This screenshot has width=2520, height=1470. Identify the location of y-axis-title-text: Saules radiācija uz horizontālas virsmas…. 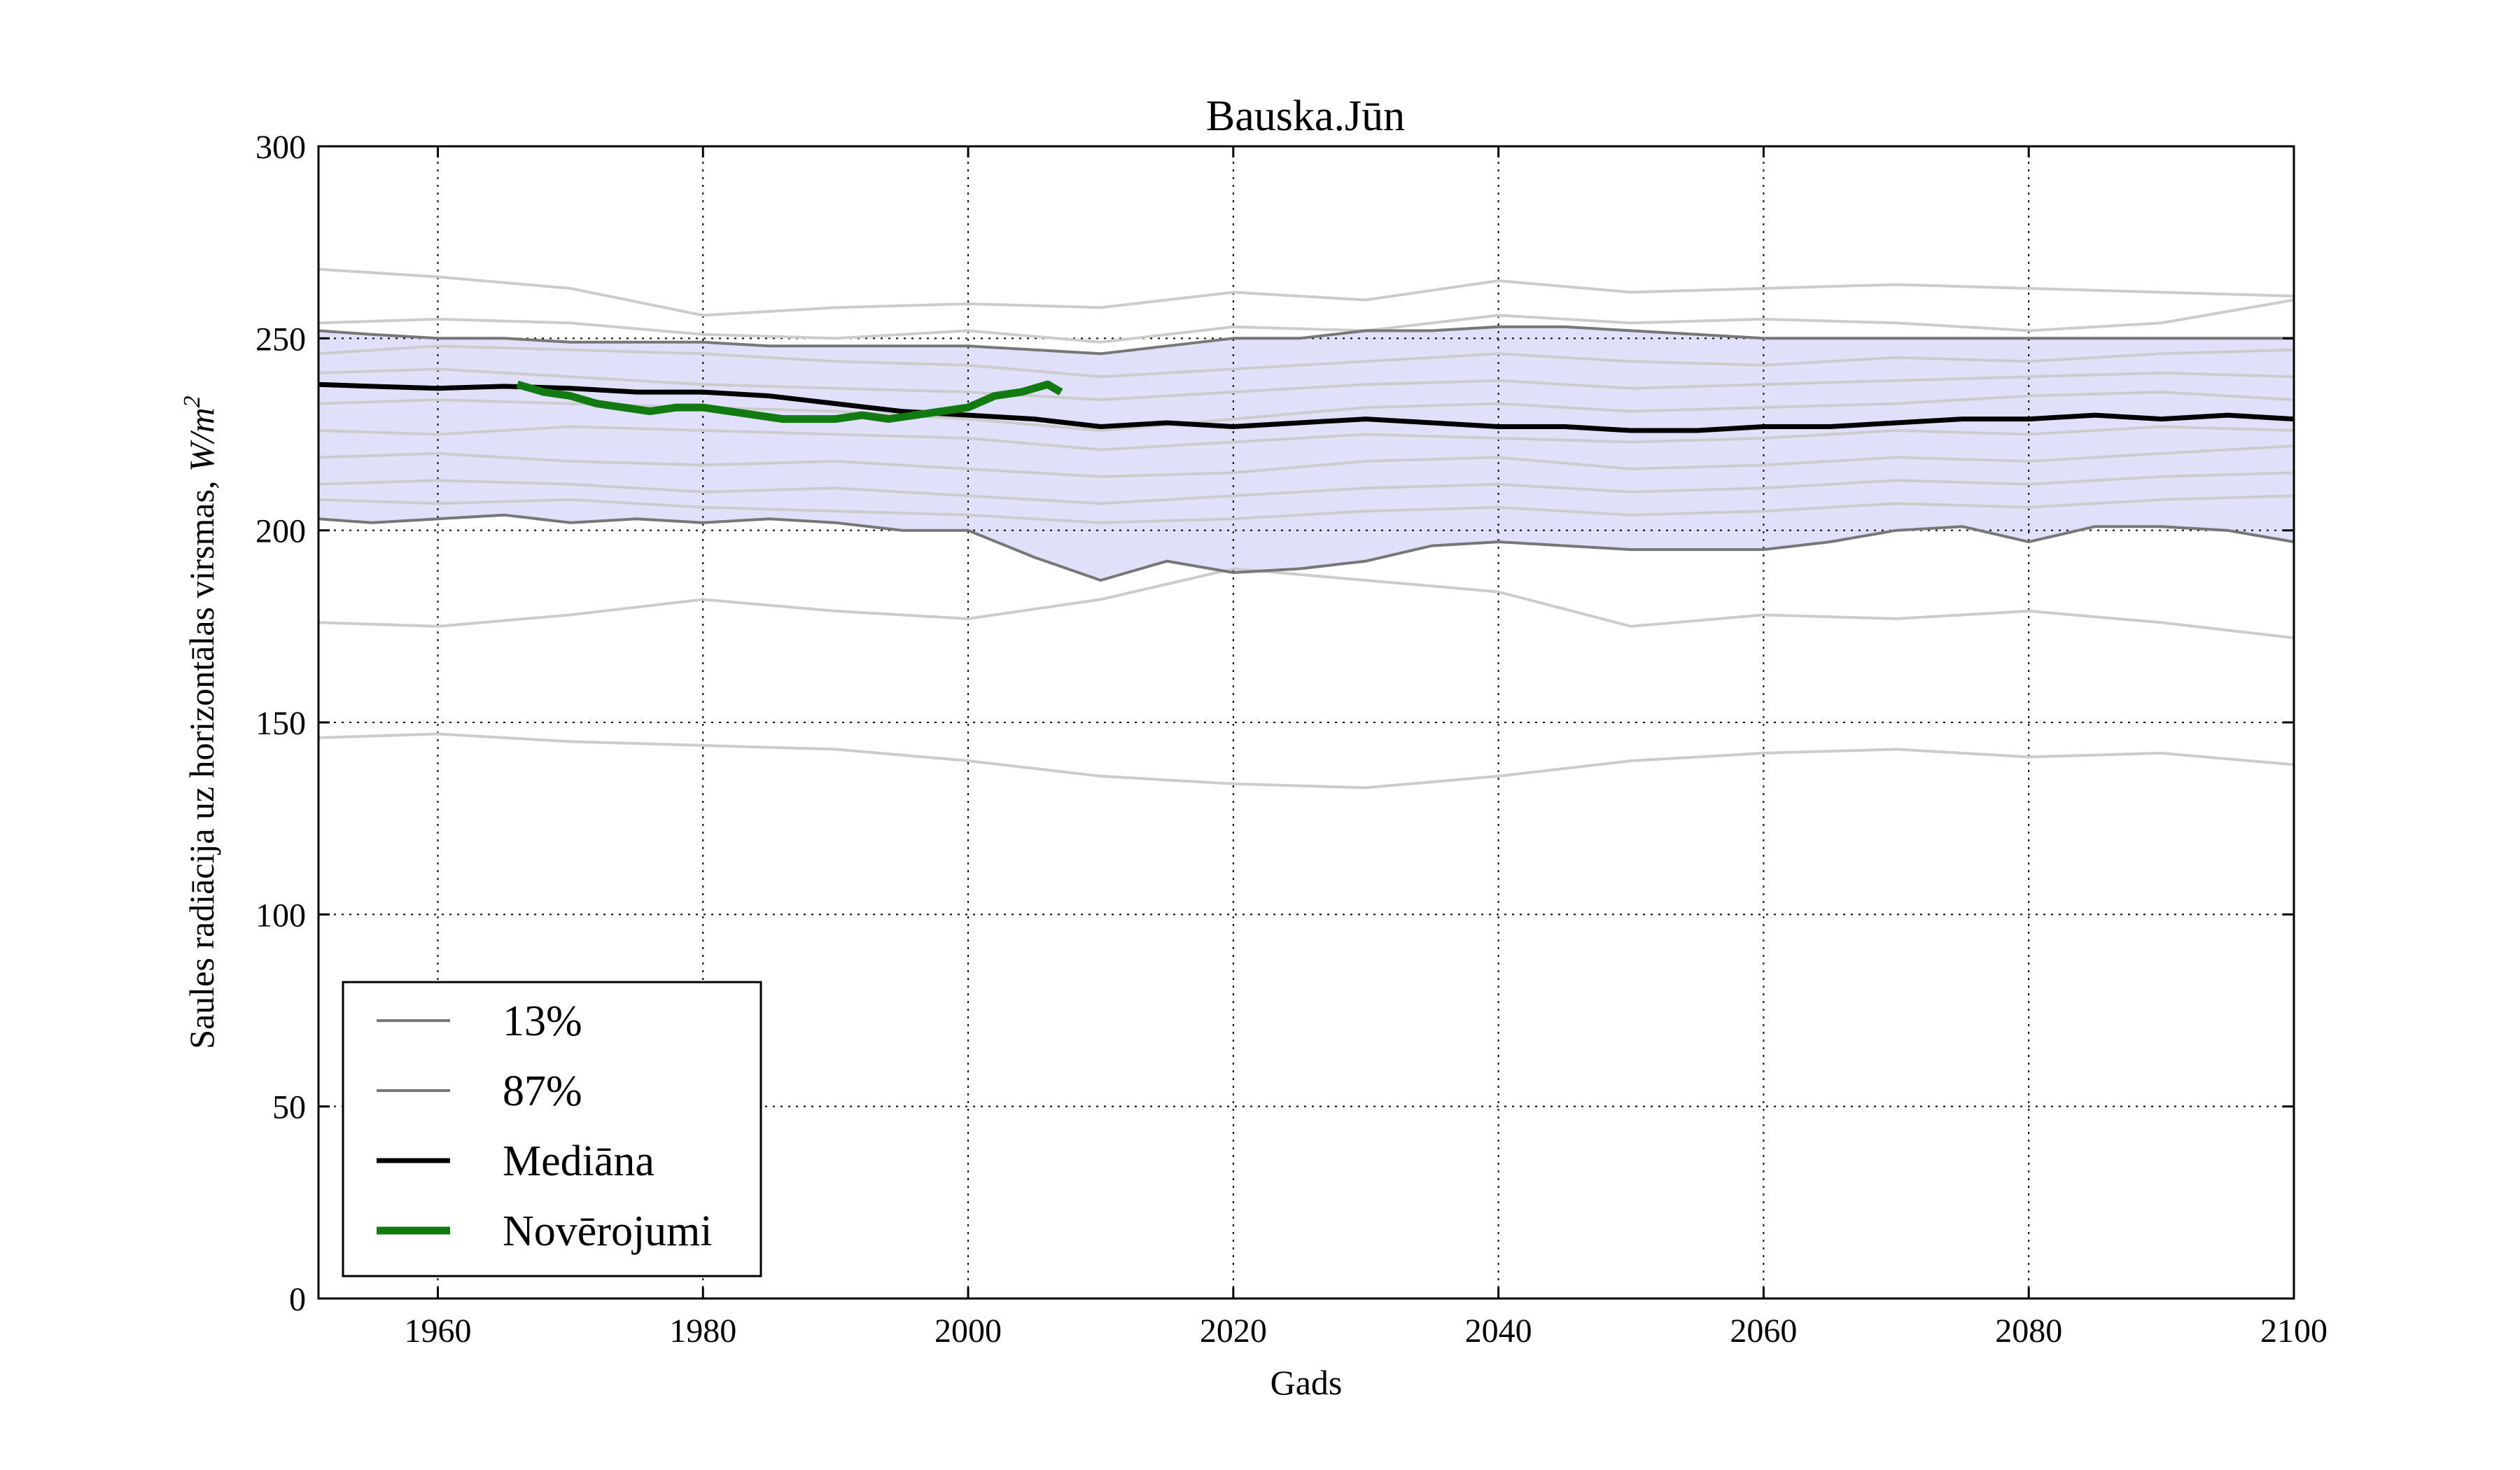
(201, 760).